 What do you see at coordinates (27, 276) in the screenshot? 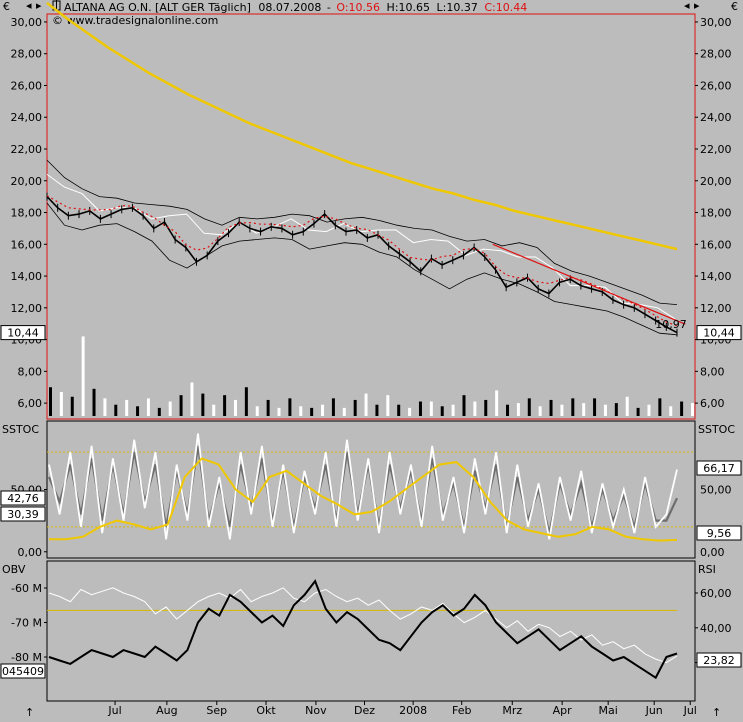
I see `price-tick-label-left: 14,00` at bounding box center [27, 276].